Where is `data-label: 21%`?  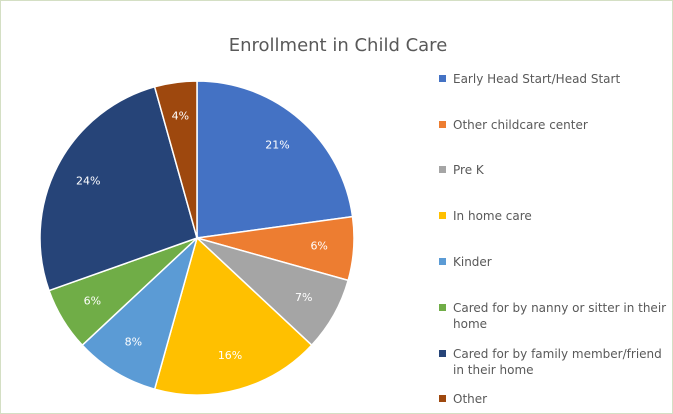 data-label: 21% is located at coordinates (277, 145).